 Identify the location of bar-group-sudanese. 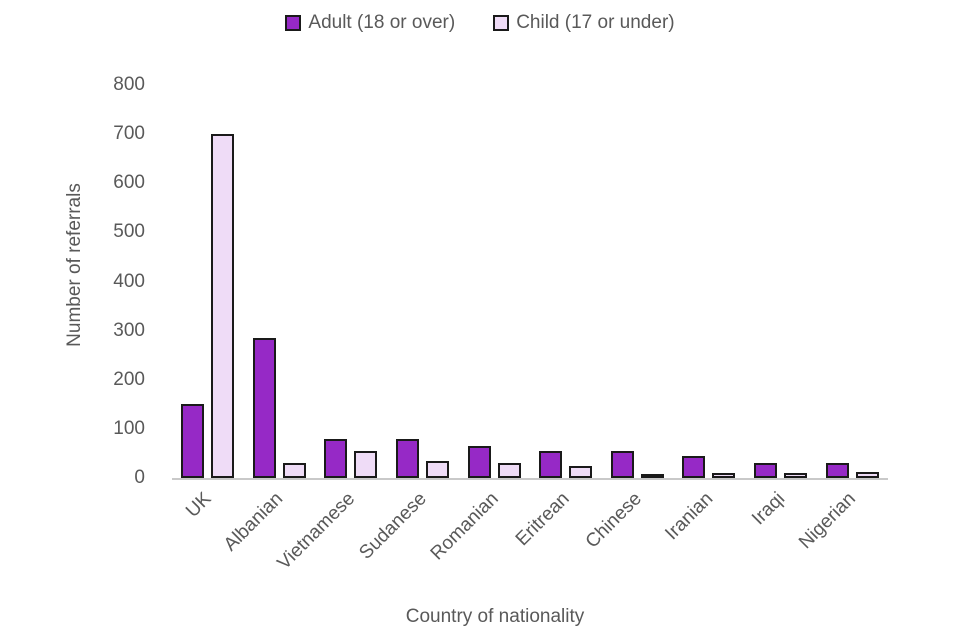
(423, 281).